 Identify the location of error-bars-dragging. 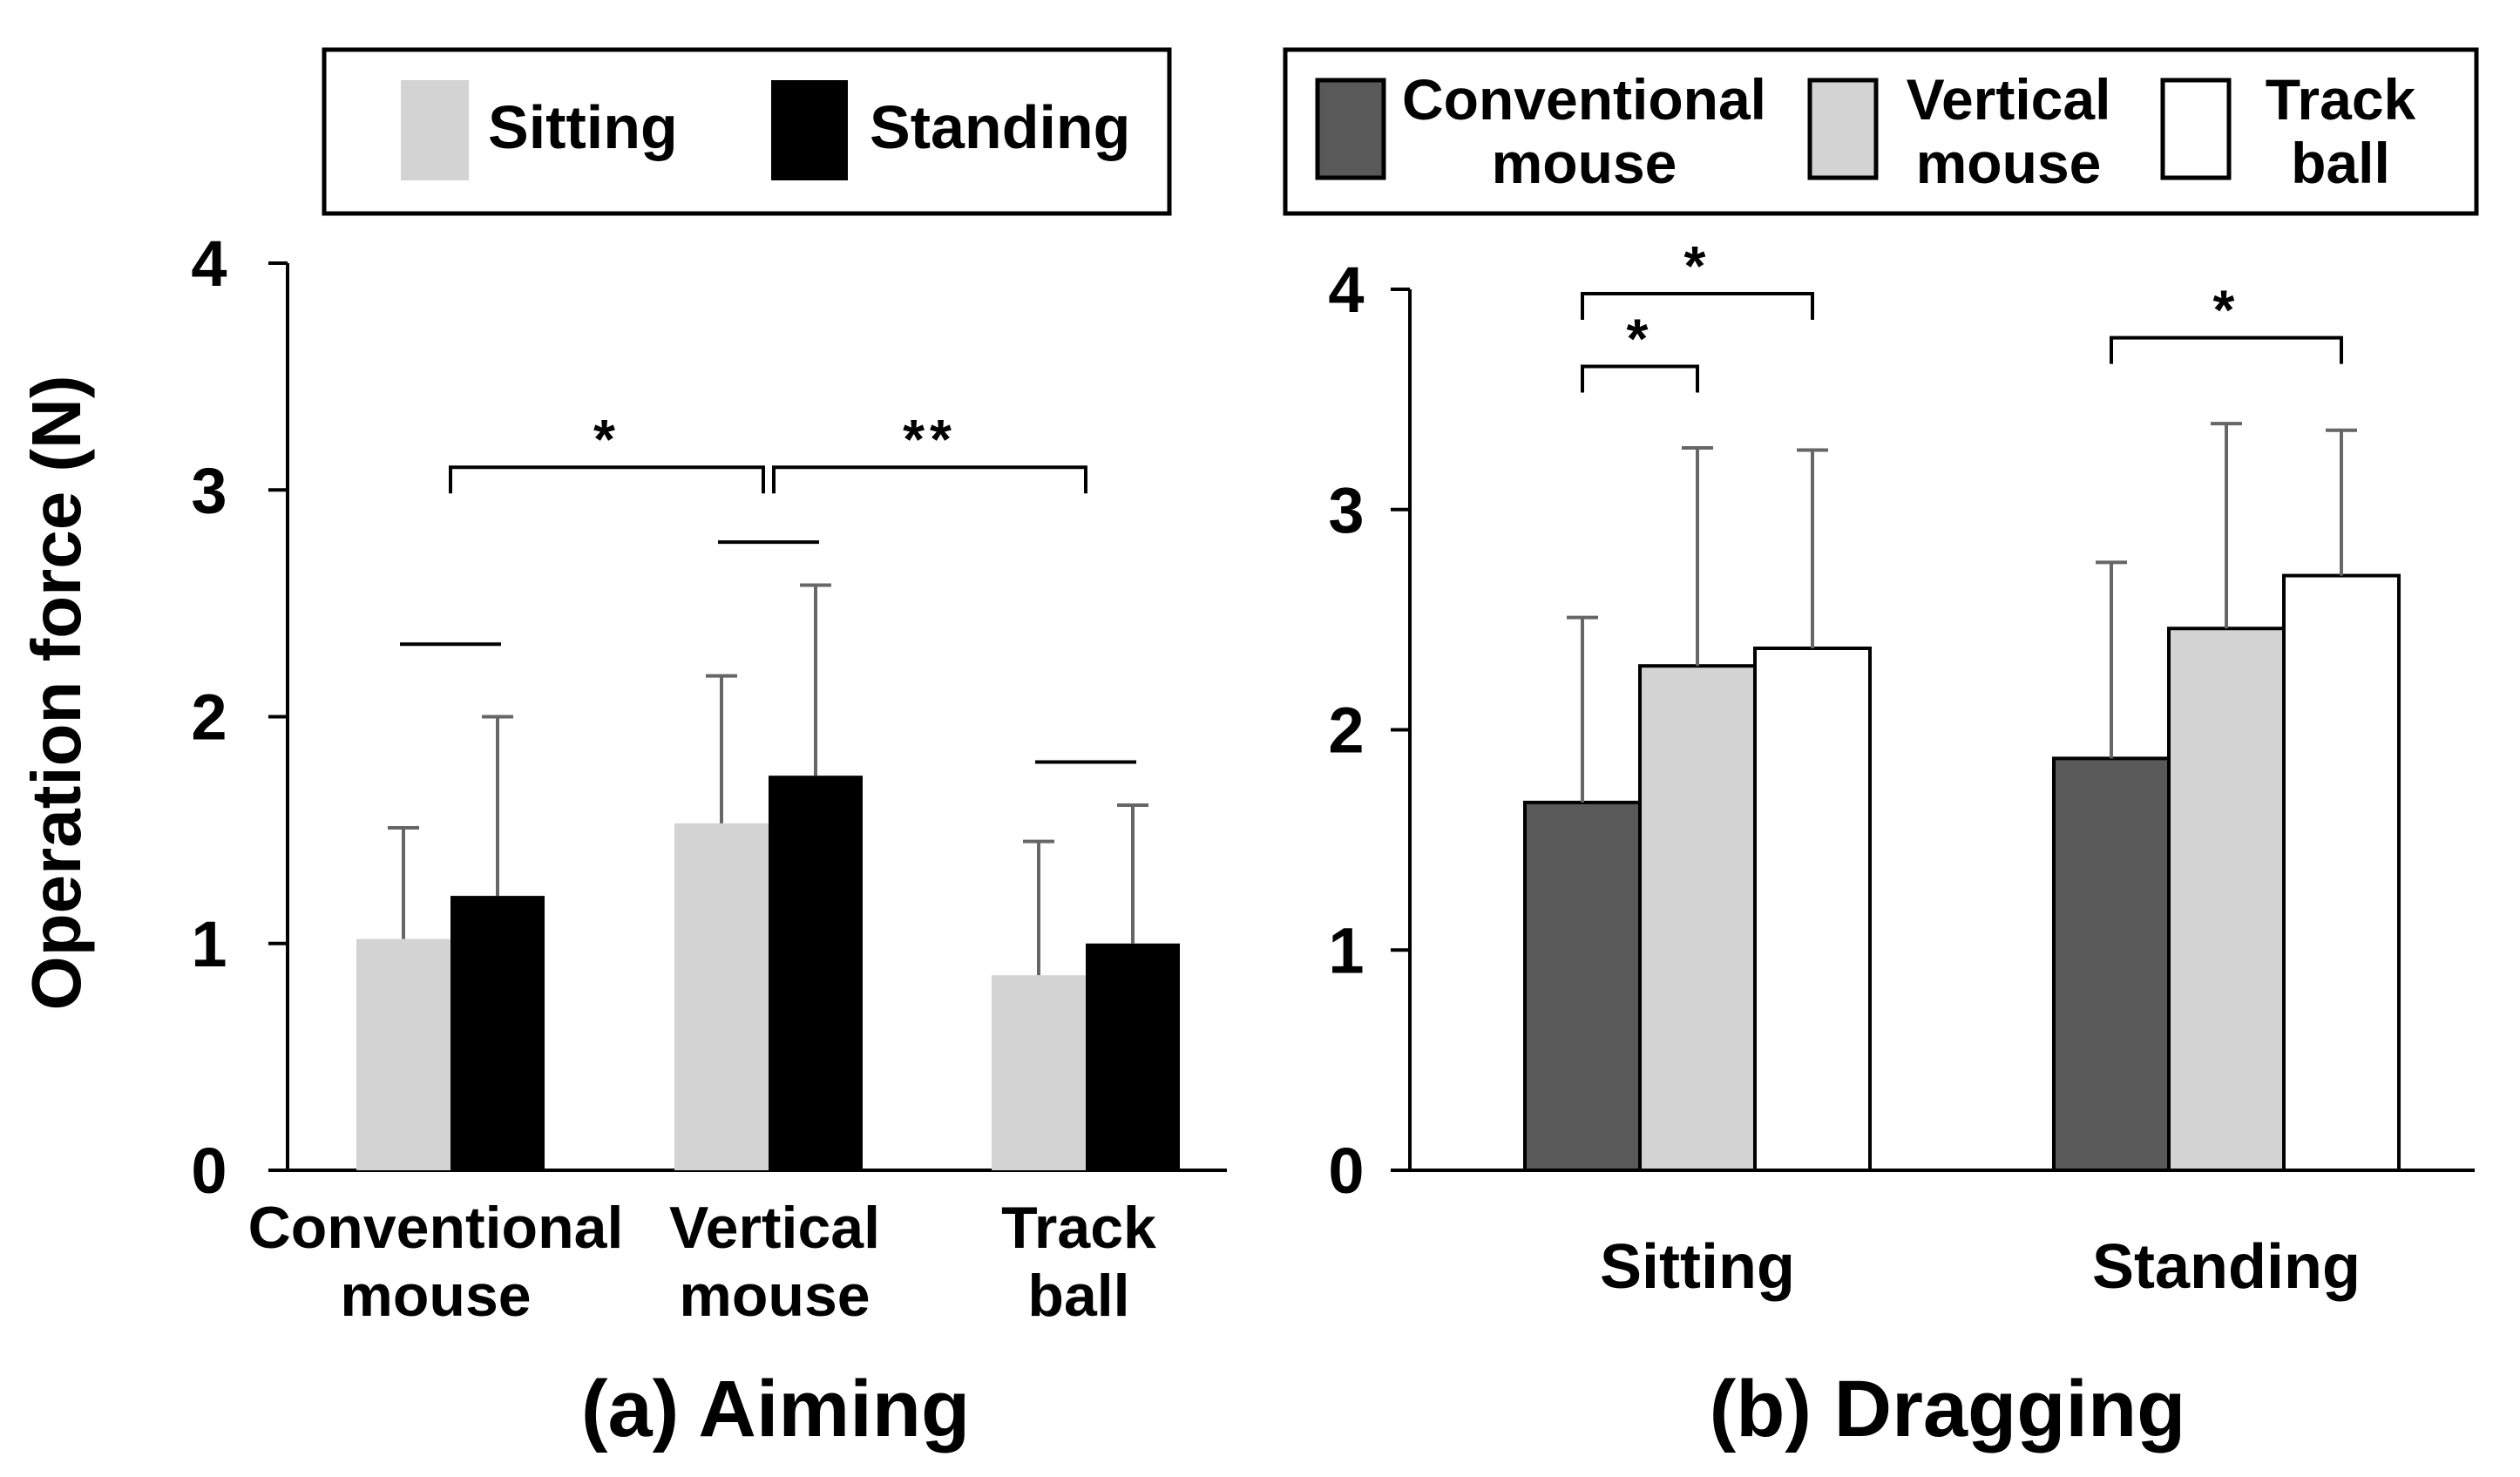
(1962, 613).